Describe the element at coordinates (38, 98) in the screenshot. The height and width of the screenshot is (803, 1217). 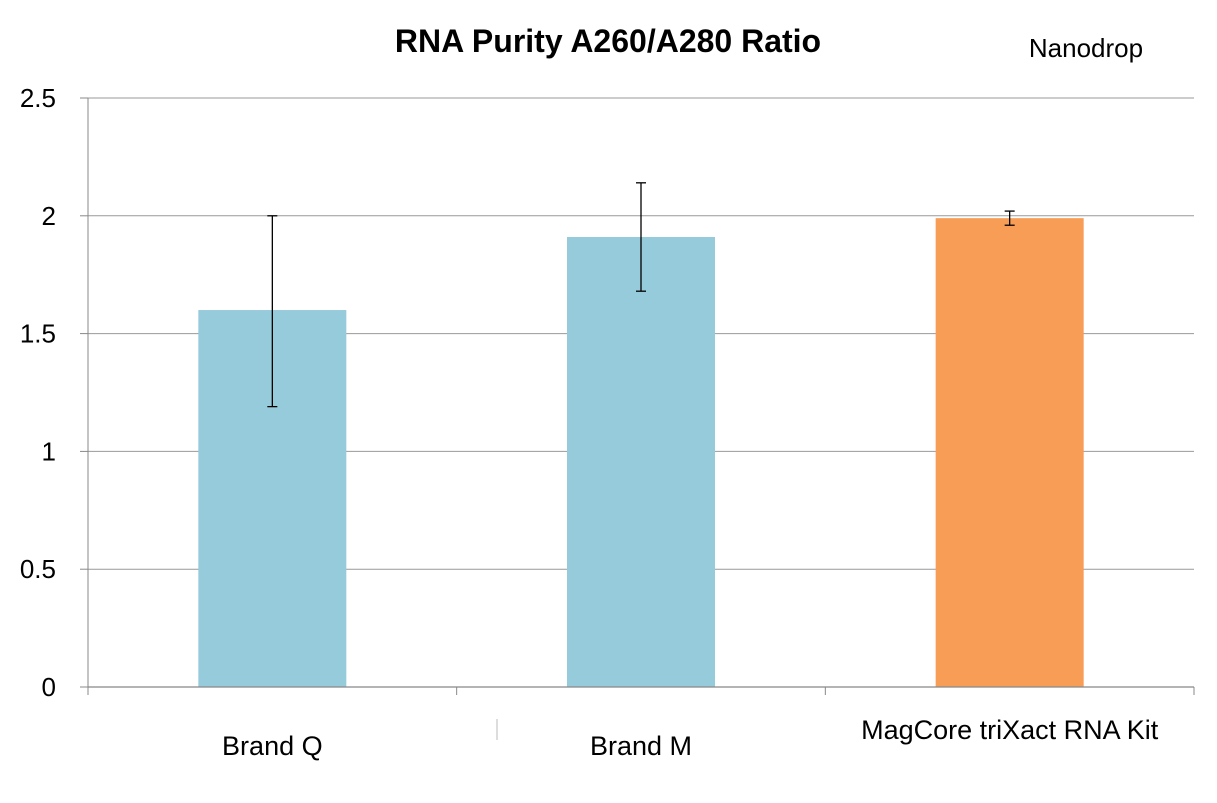
I see `y-tick-label: 2.5` at that location.